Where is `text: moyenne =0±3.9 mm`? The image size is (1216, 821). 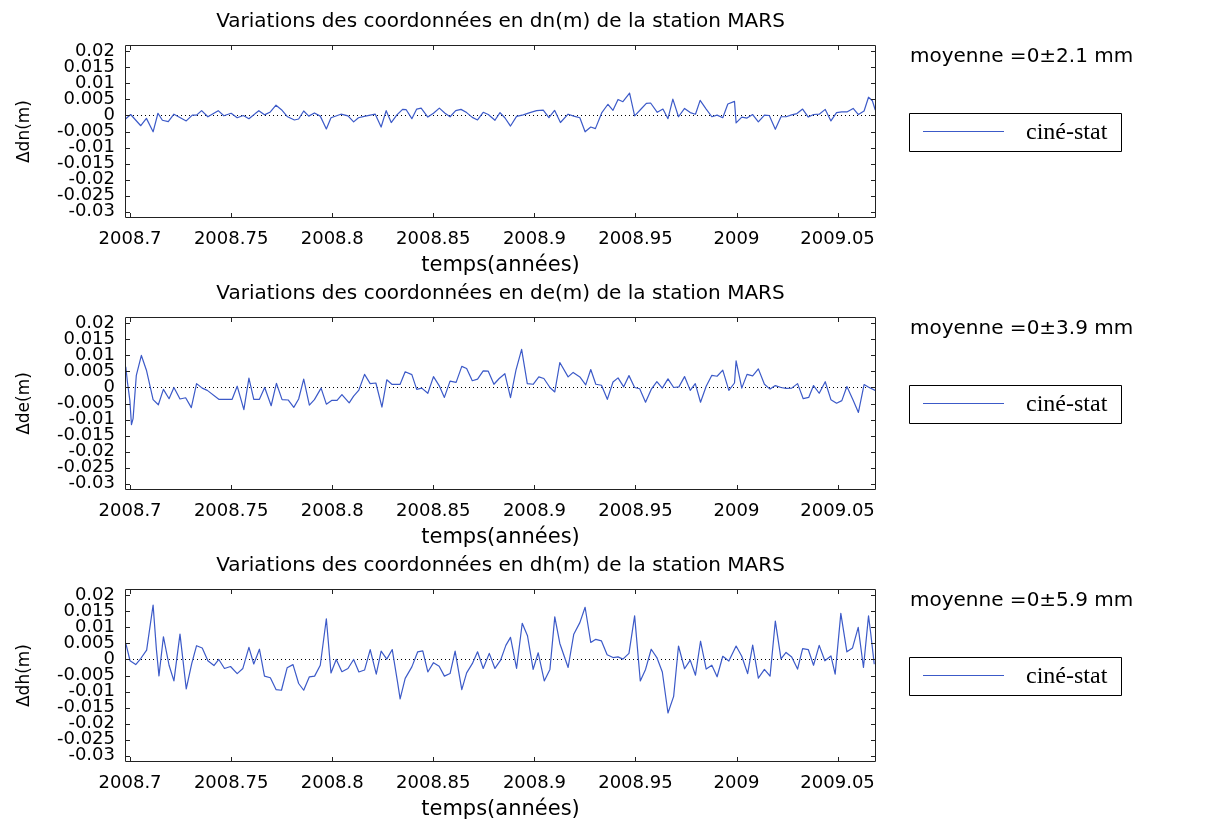 text: moyenne =0±3.9 mm is located at coordinates (1022, 327).